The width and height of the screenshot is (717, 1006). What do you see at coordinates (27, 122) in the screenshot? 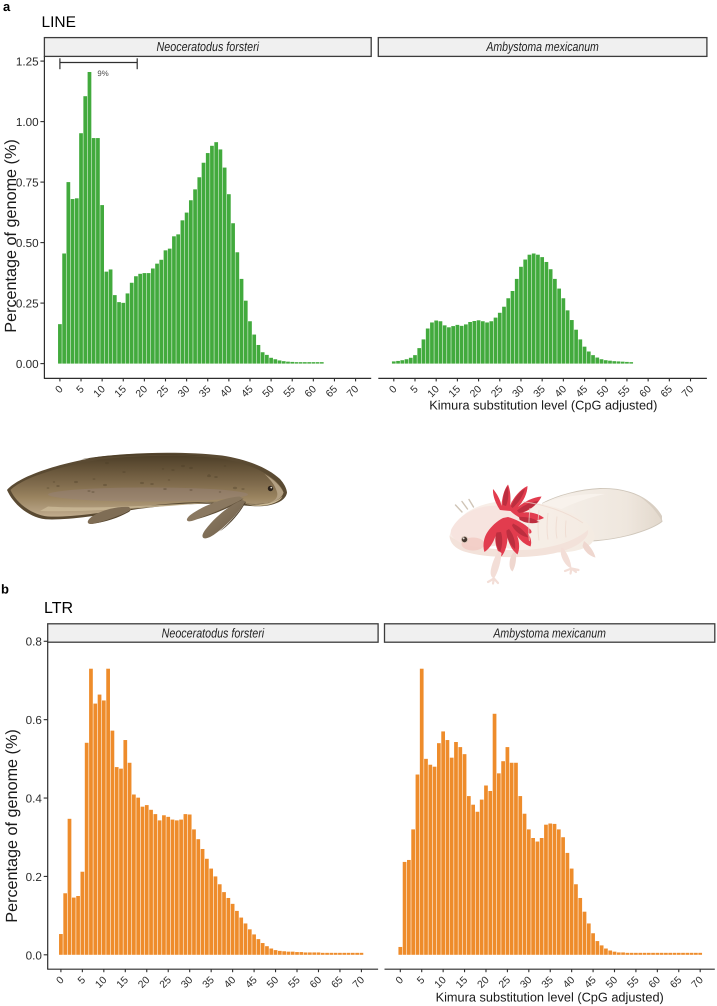
I see `svg-text: 1.00` at bounding box center [27, 122].